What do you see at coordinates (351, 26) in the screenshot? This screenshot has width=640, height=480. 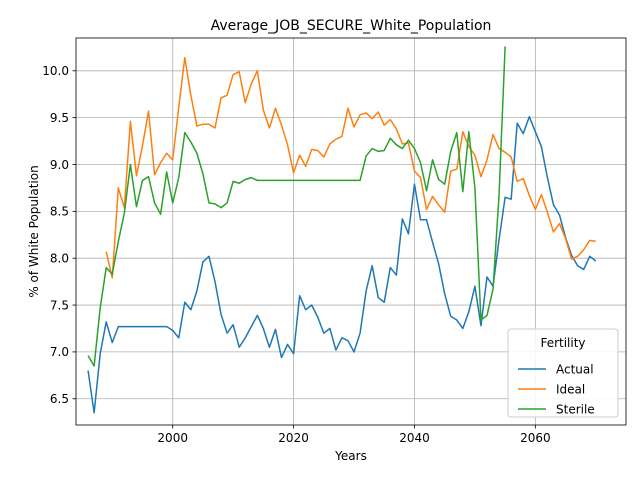 I see `chart-title: Average_JOB_SECURE_White_Population` at bounding box center [351, 26].